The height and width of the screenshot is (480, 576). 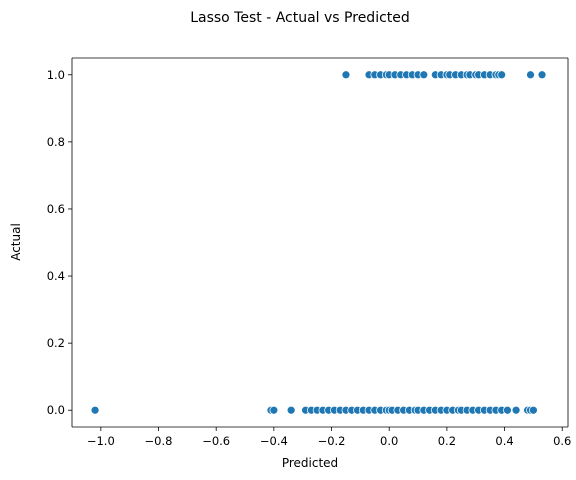 I want to click on y-tick-label: 1.0, so click(x=56, y=75).